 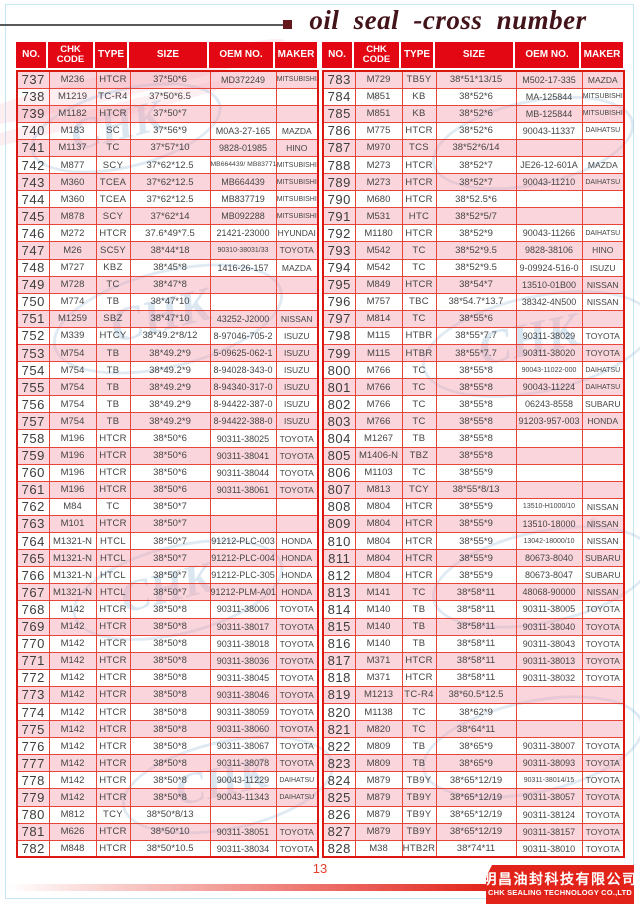 What do you see at coordinates (72, 336) in the screenshot?
I see `cell-chk-code: M339` at bounding box center [72, 336].